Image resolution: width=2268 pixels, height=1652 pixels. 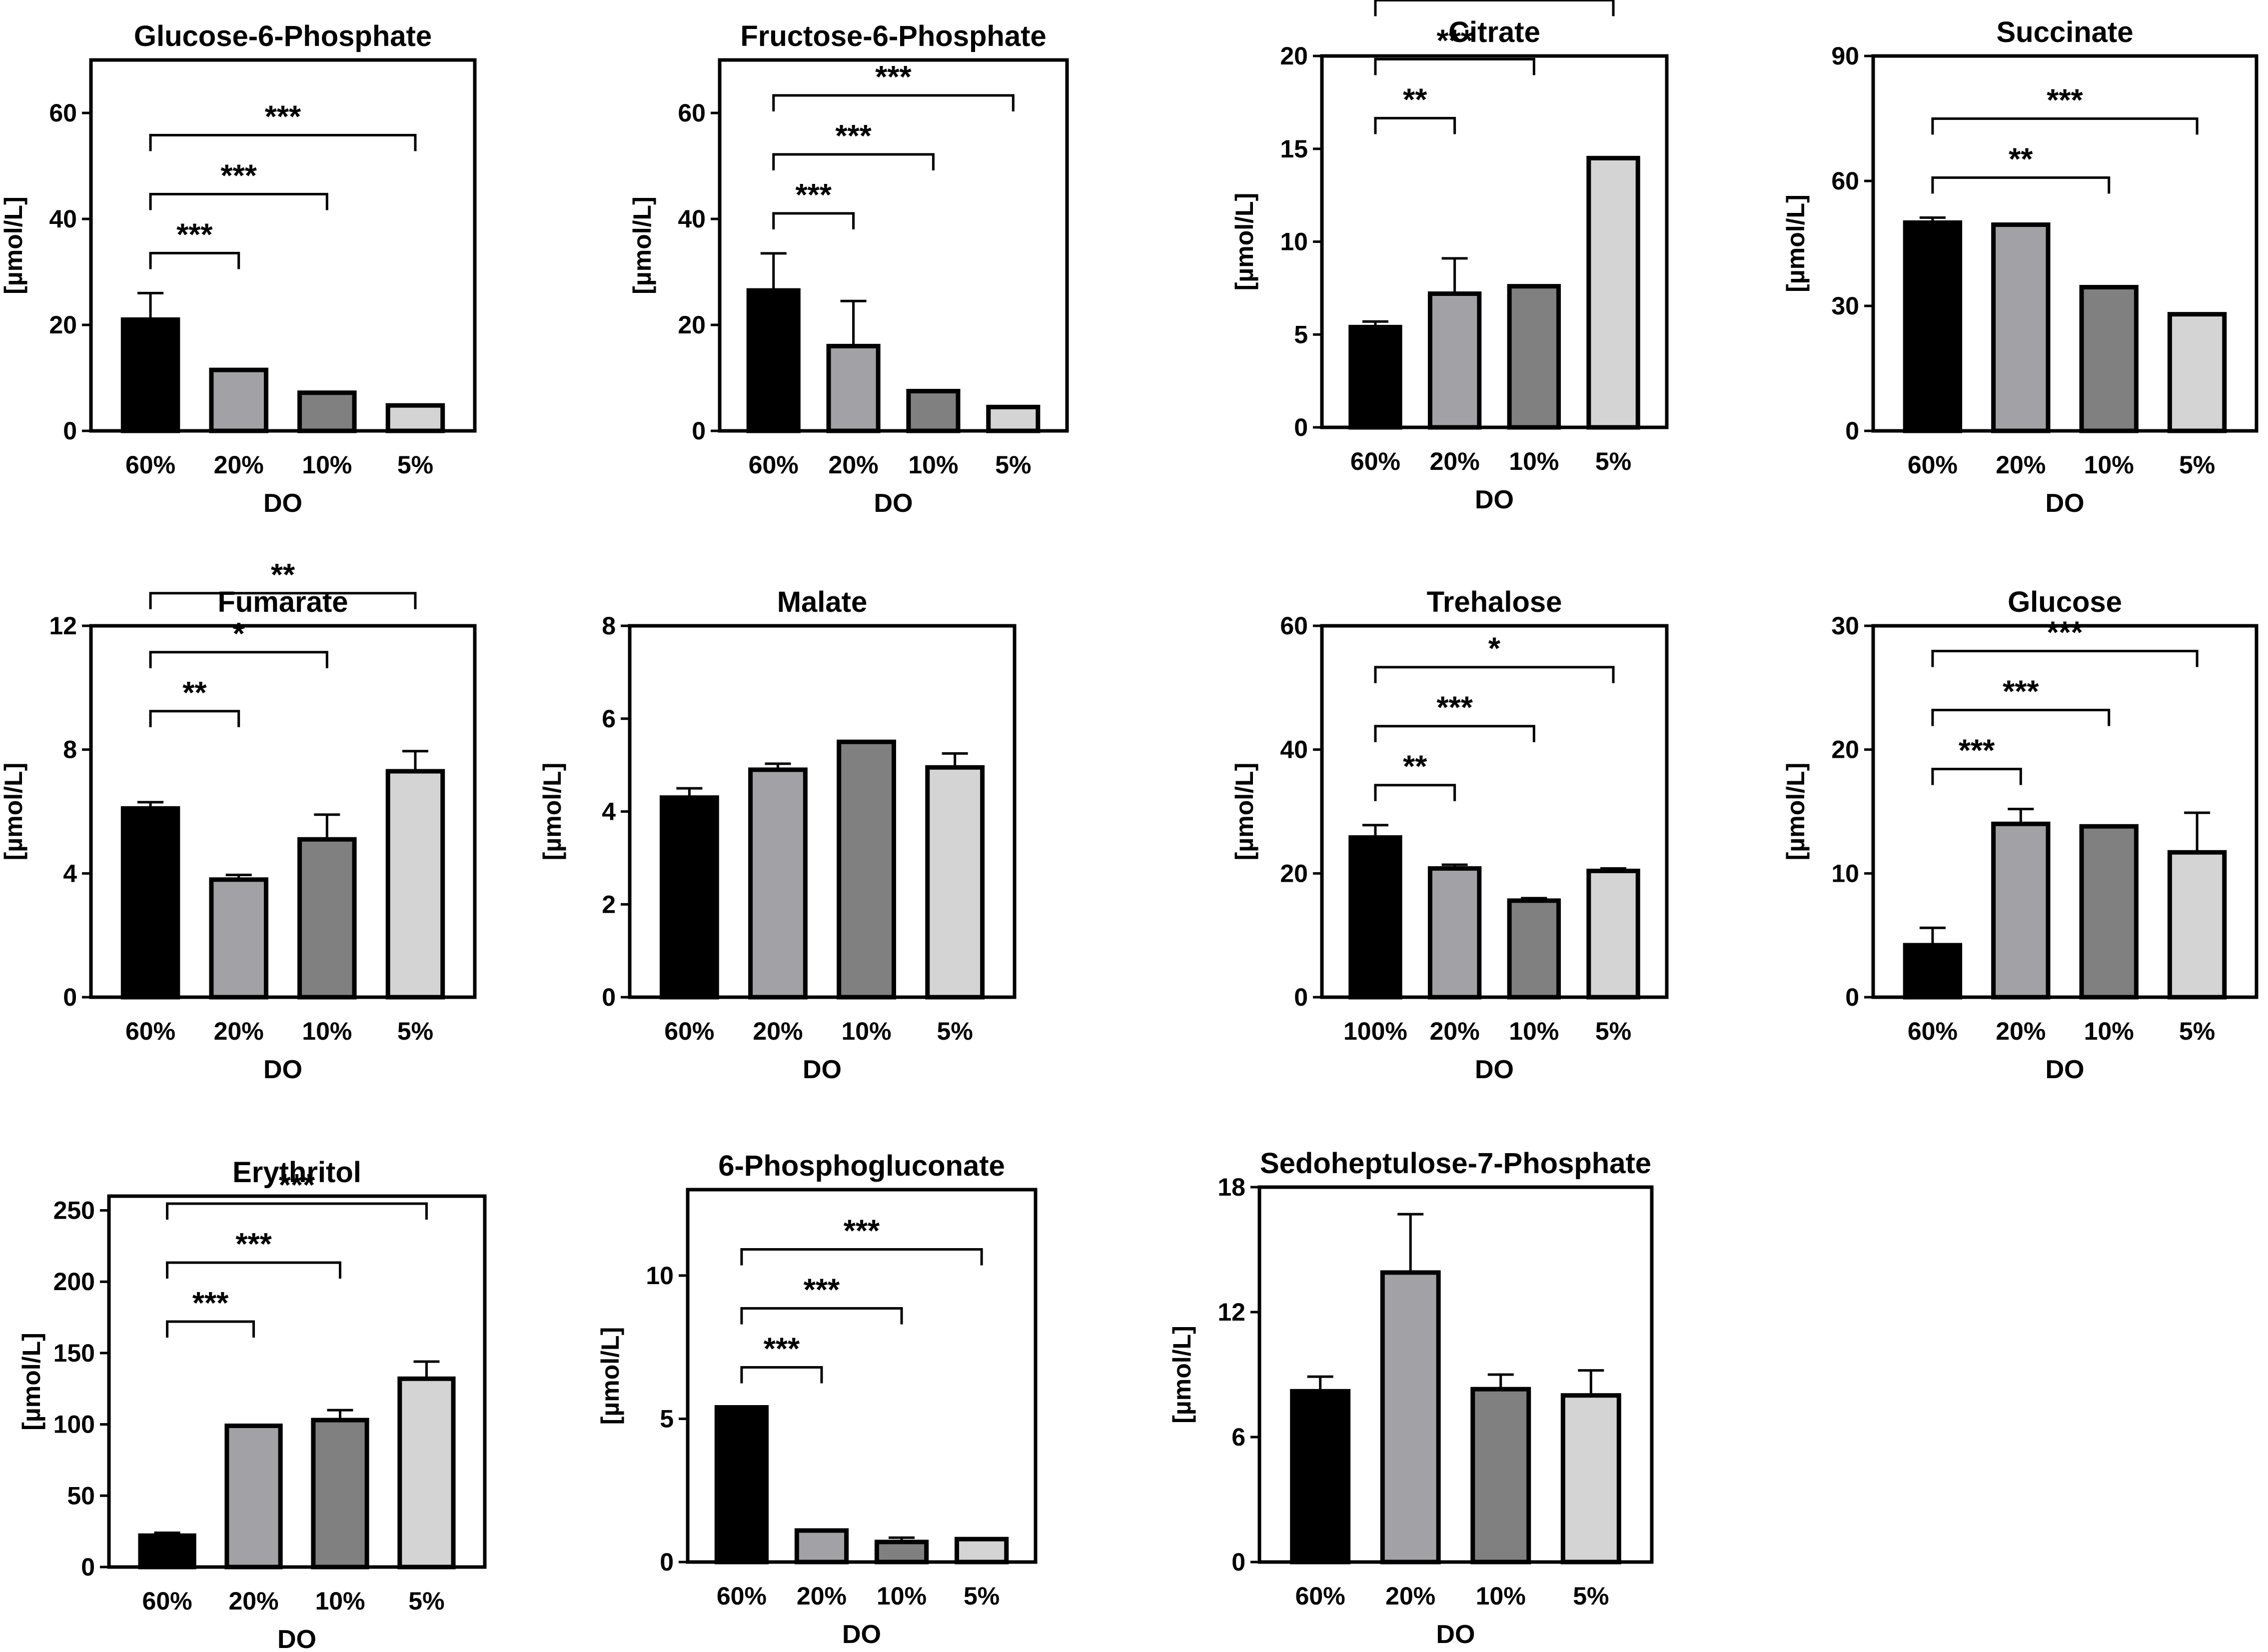 What do you see at coordinates (854, 465) in the screenshot?
I see `x-tick-label: 20%` at bounding box center [854, 465].